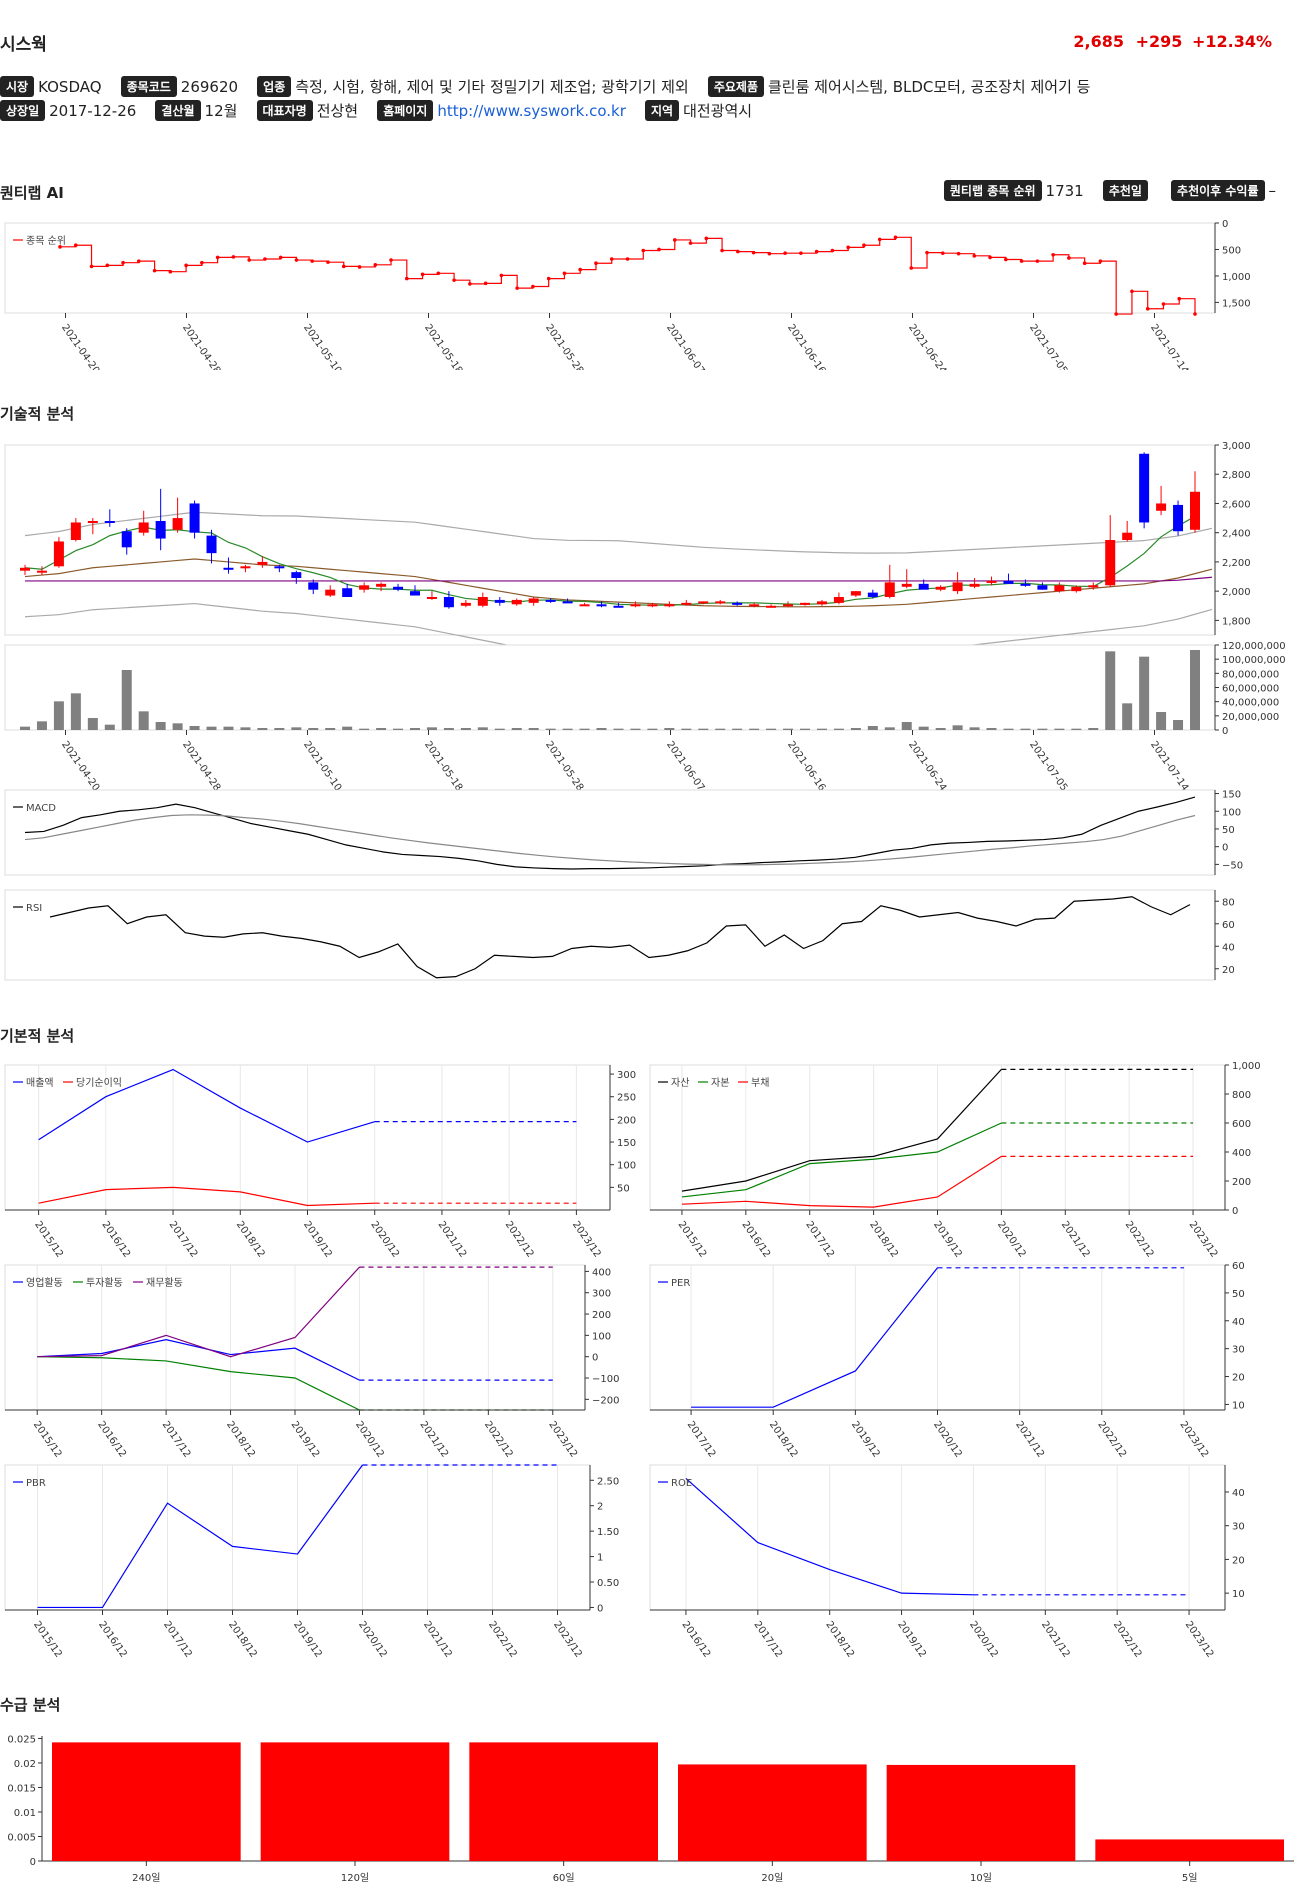 The image size is (1296, 1893). Describe the element at coordinates (37, 414) in the screenshot. I see `technical-section-title: 기술적 분석` at that location.